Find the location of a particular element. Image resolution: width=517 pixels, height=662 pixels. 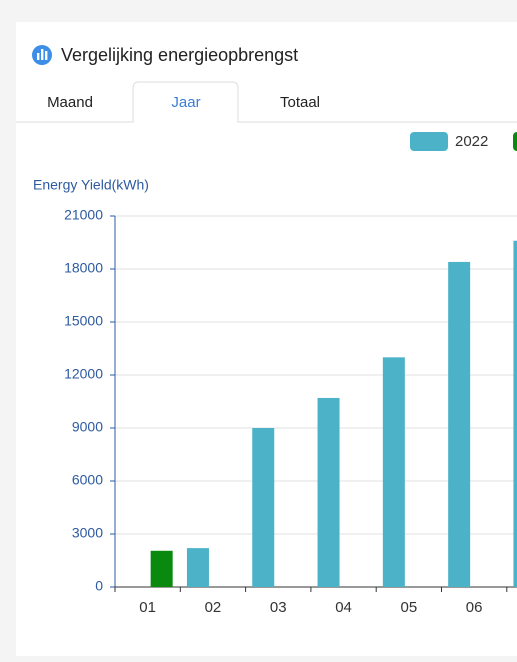

y-tick-label: 12000 is located at coordinates (83, 374).